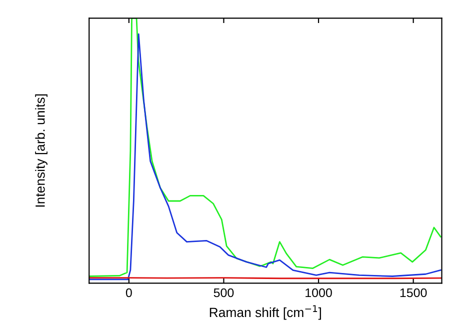  Describe the element at coordinates (41, 150) in the screenshot. I see `y-axis-title: Intensity [arb. units]` at that location.